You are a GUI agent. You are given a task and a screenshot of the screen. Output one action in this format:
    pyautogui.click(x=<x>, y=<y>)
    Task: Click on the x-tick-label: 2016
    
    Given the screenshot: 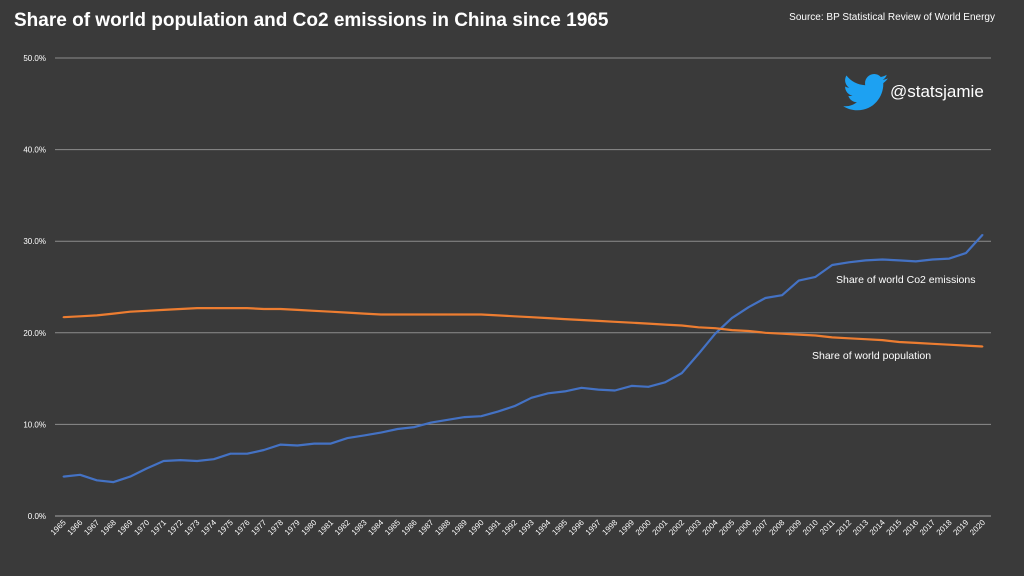 What is the action you would take?
    pyautogui.click(x=910, y=527)
    